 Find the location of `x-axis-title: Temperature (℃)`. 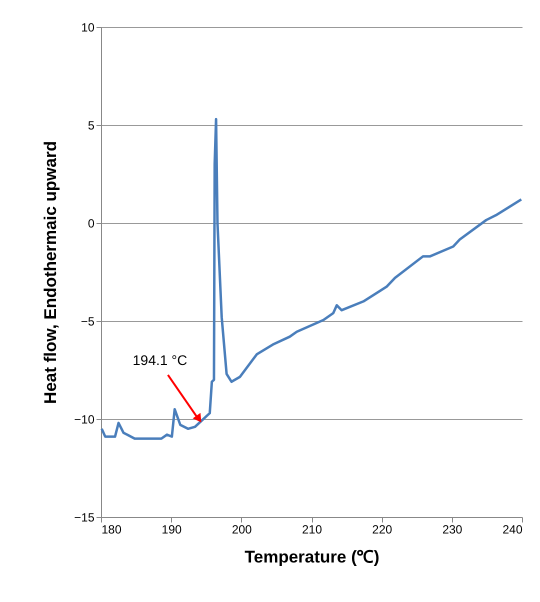

x-axis-title: Temperature (℃) is located at coordinates (312, 557).